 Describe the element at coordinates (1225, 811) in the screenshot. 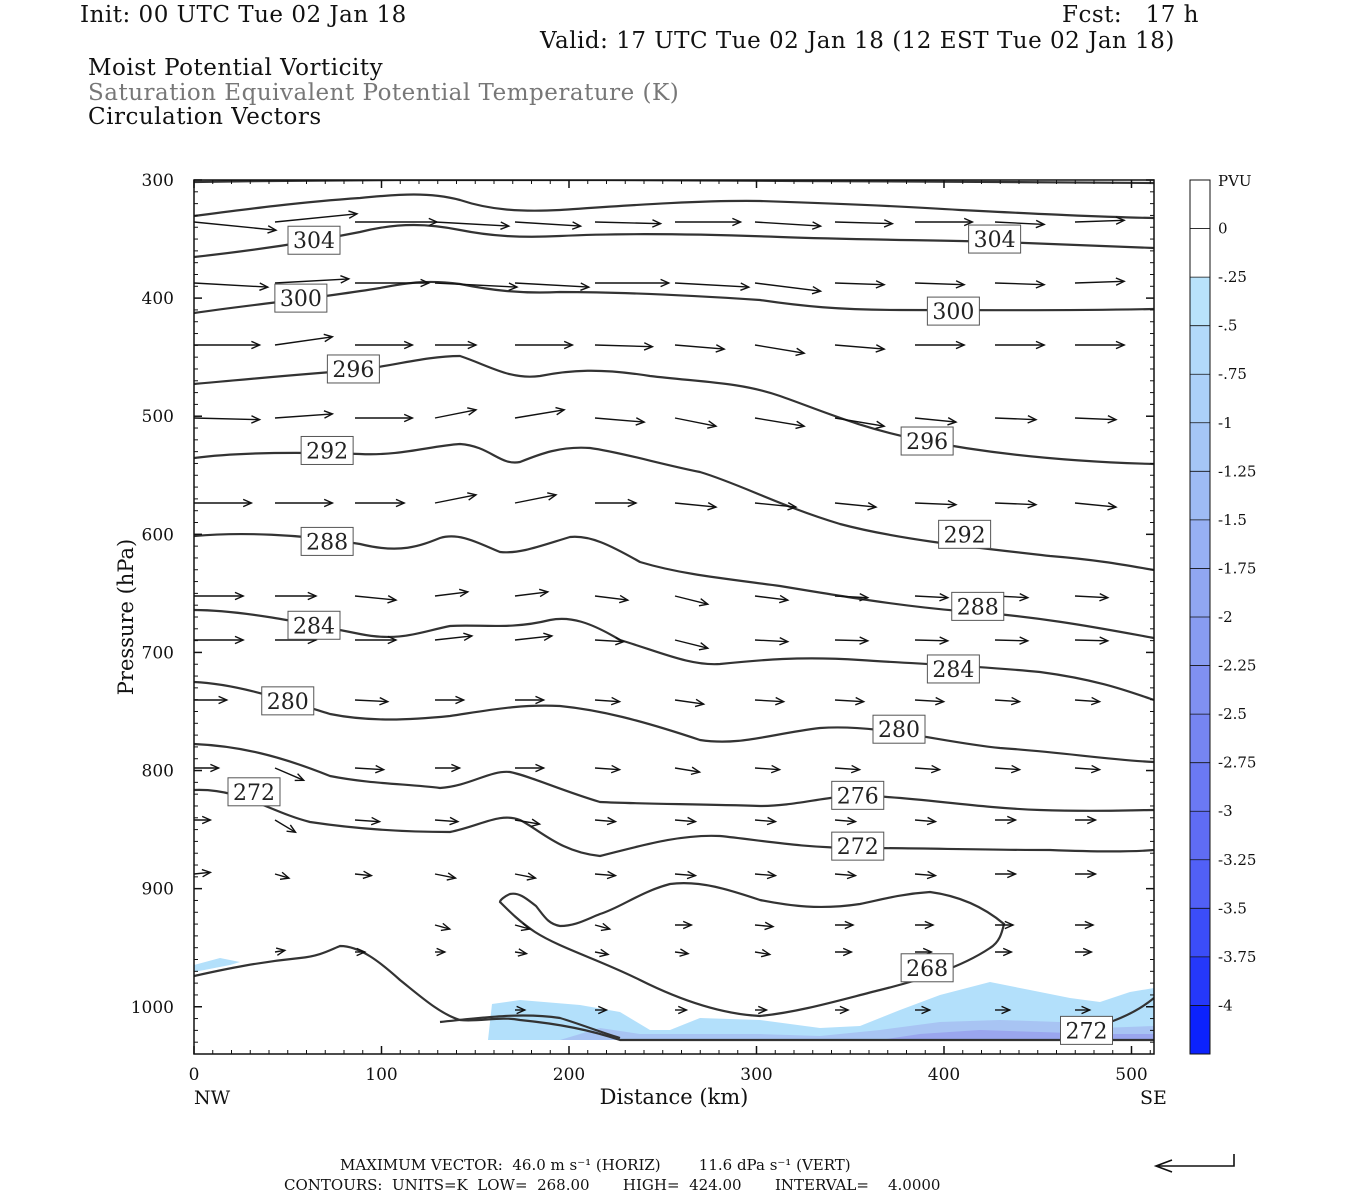

I see `colorbar-label: -3` at that location.